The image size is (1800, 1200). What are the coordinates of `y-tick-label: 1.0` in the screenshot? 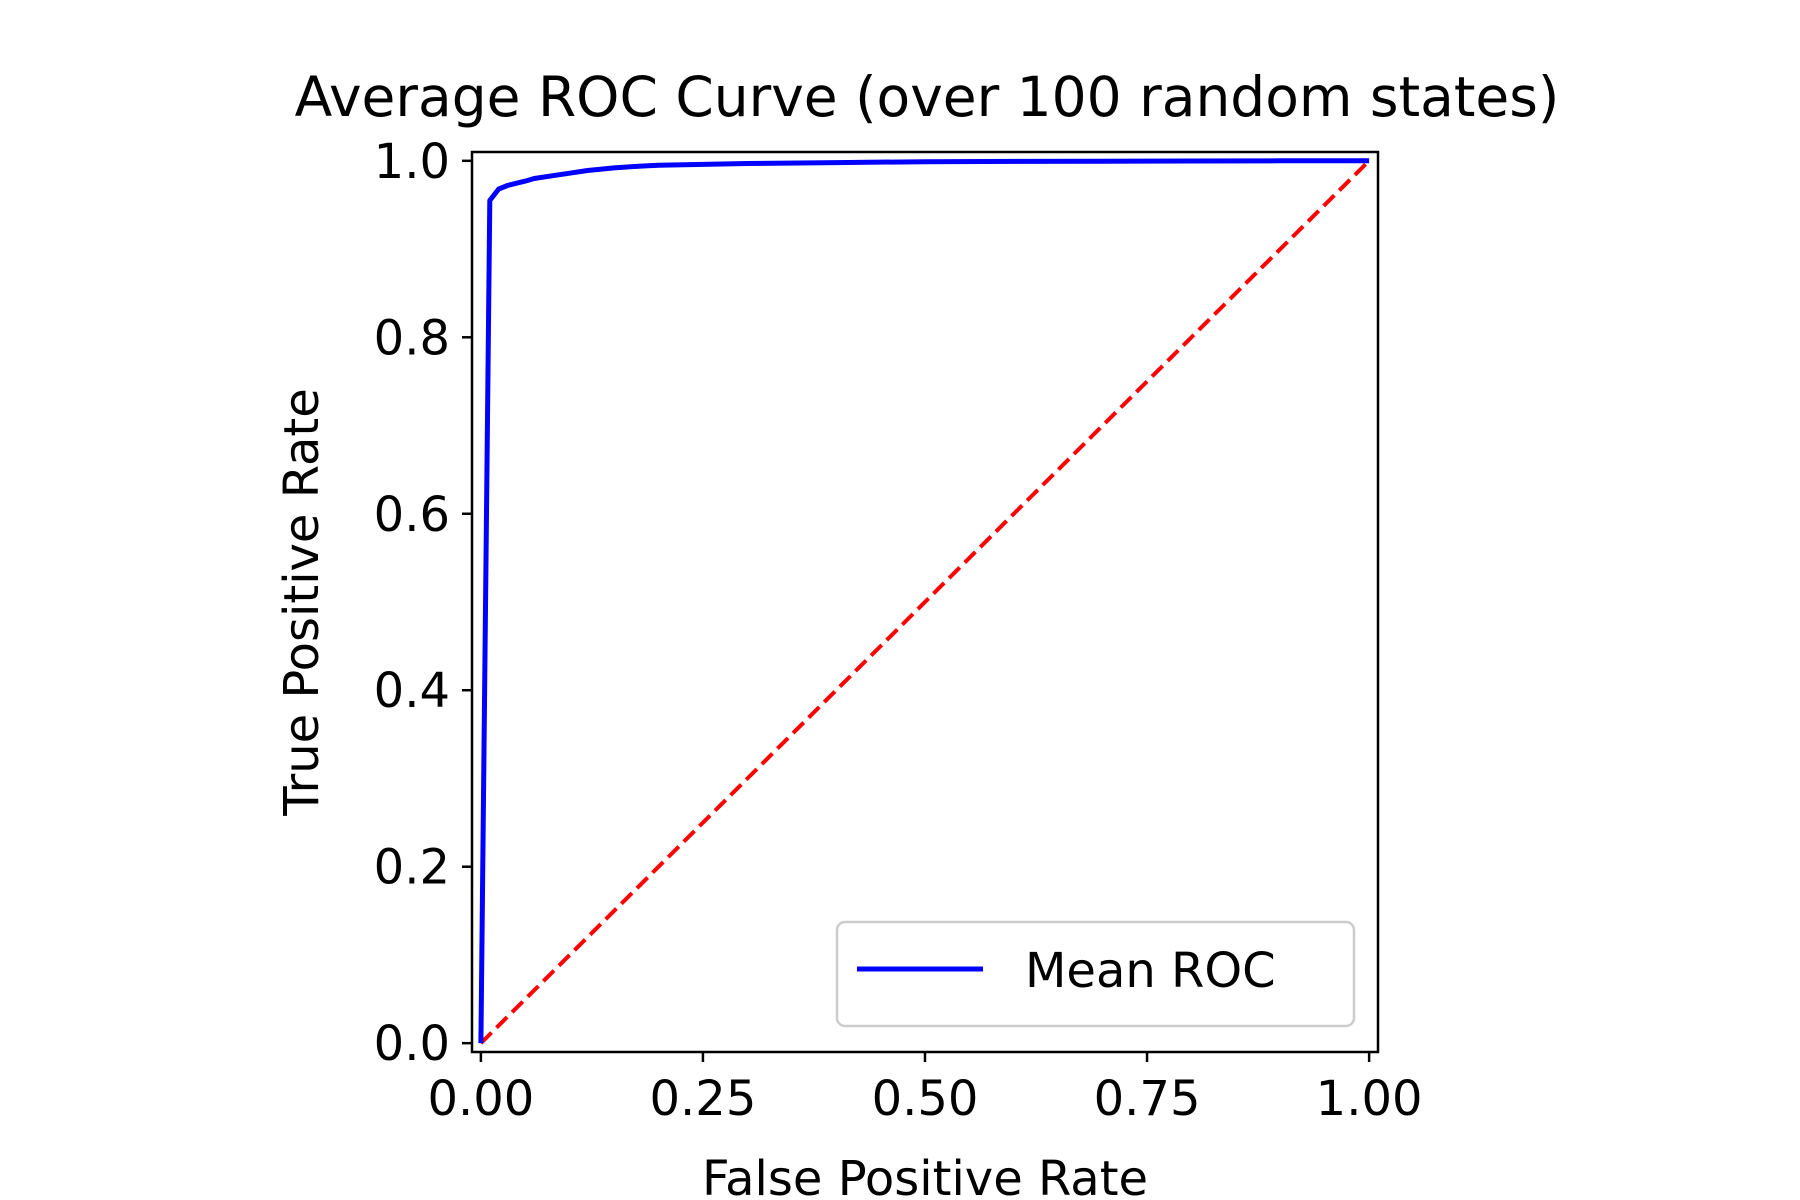 It's located at (412, 162).